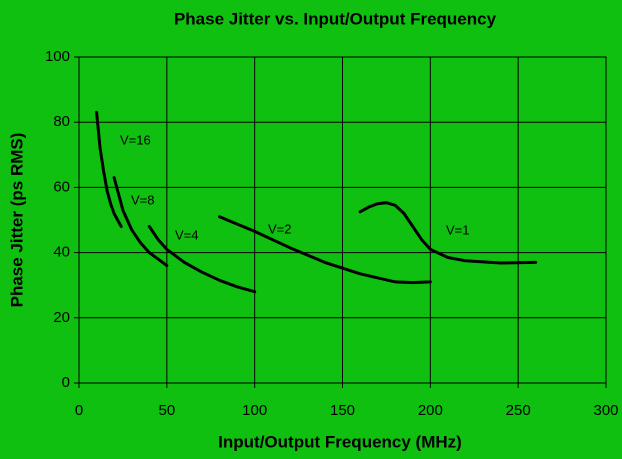 The image size is (622, 459). Describe the element at coordinates (342, 410) in the screenshot. I see `x-tick-label: 150` at that location.